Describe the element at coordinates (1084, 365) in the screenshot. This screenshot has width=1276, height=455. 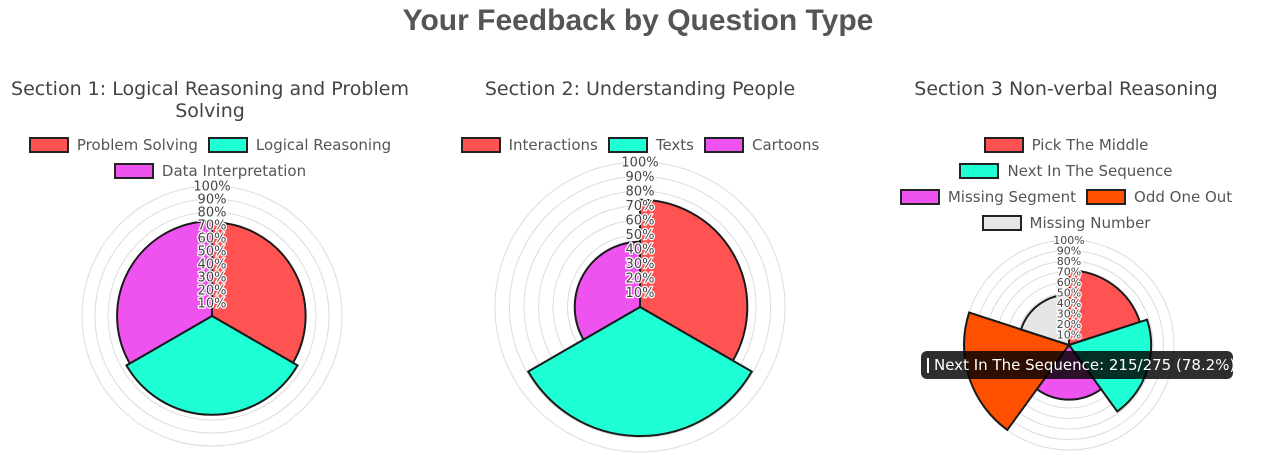
I see `tooltip-text: Next In The Sequence: 215/275 (78.2%)` at that location.